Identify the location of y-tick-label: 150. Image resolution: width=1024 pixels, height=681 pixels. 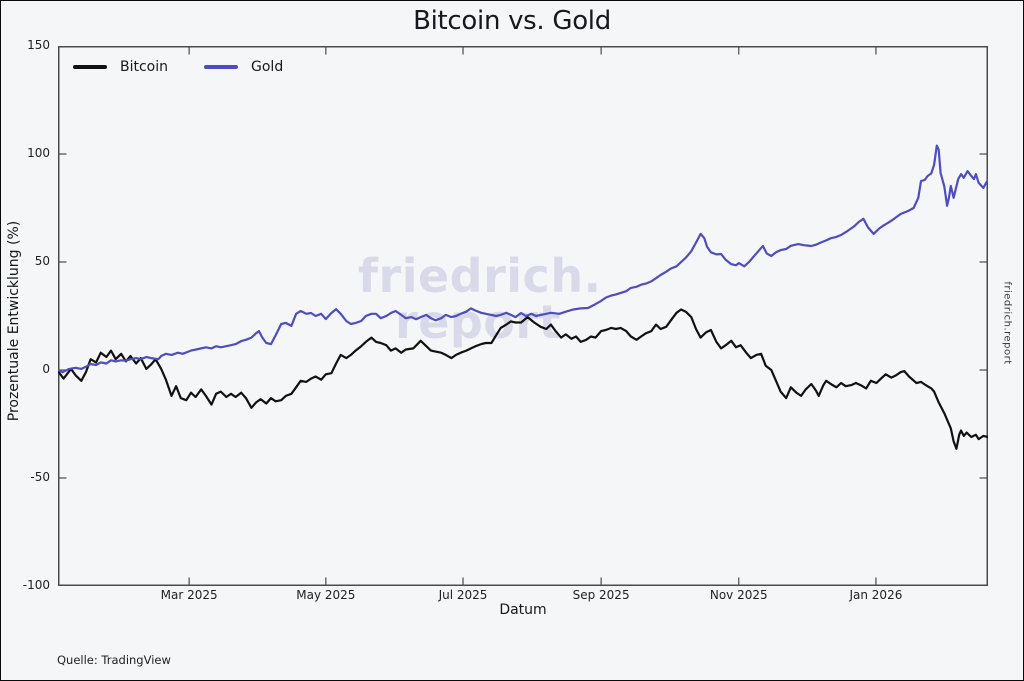
(38, 45).